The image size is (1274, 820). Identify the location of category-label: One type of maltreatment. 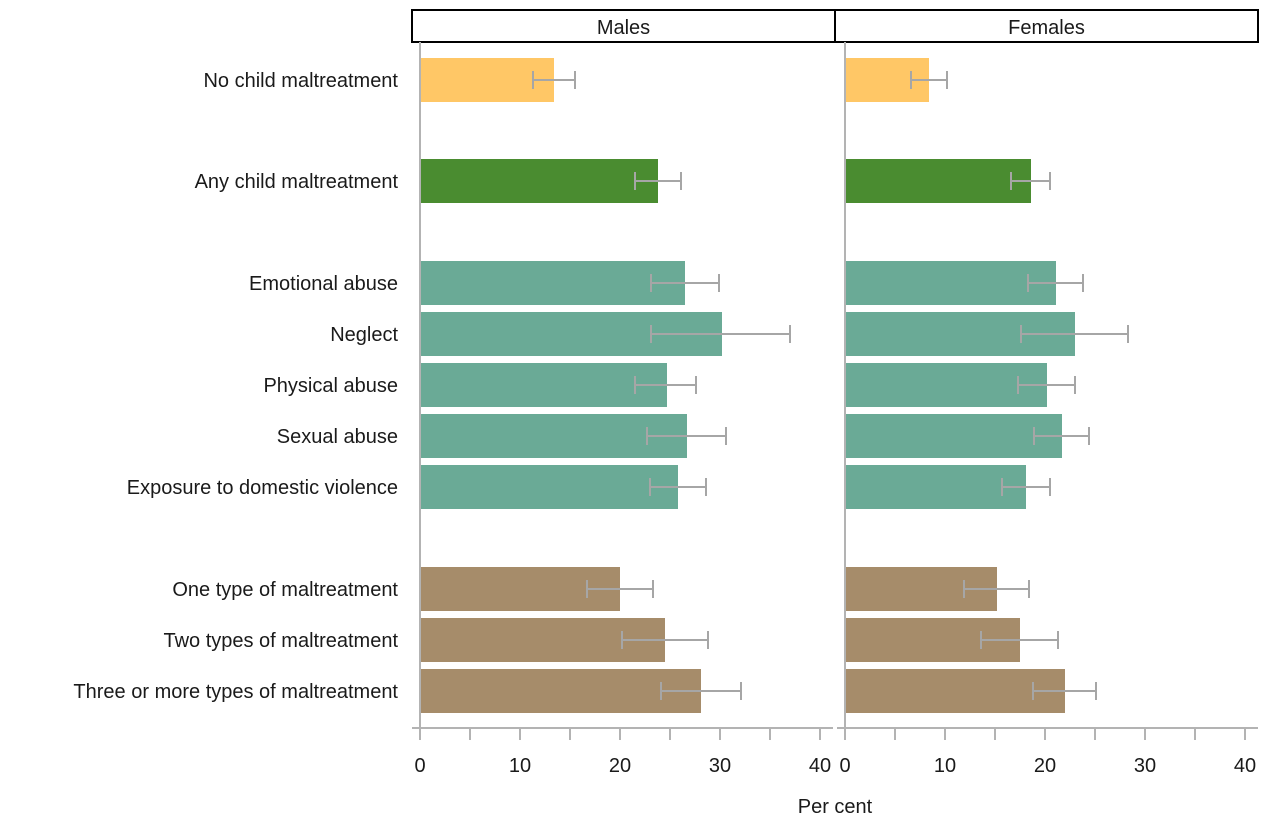
(285, 590).